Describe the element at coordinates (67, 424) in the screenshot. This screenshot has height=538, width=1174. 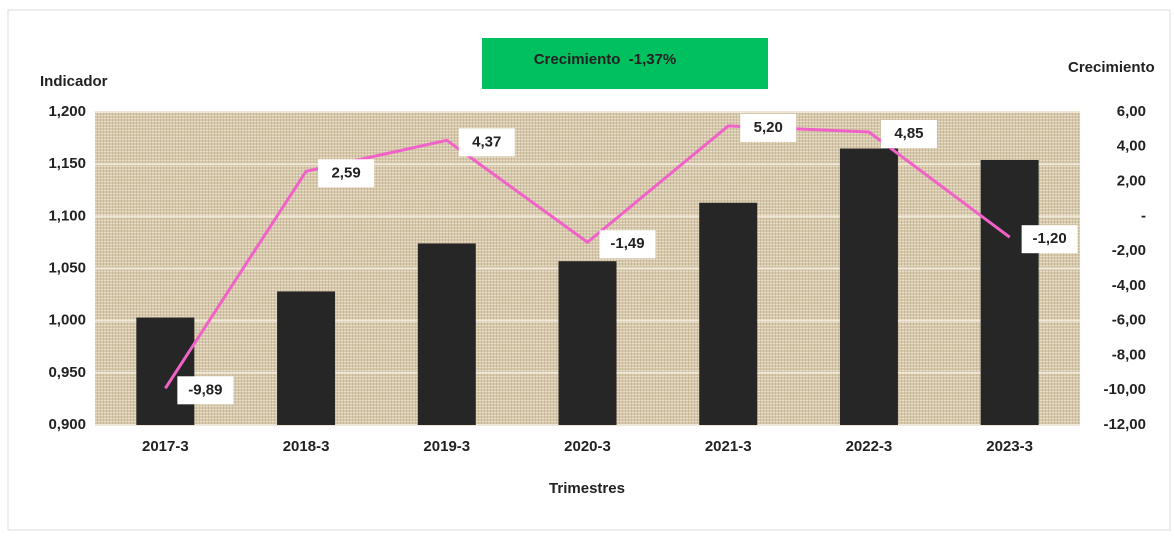
I see `y-tick-label: 0,900` at that location.